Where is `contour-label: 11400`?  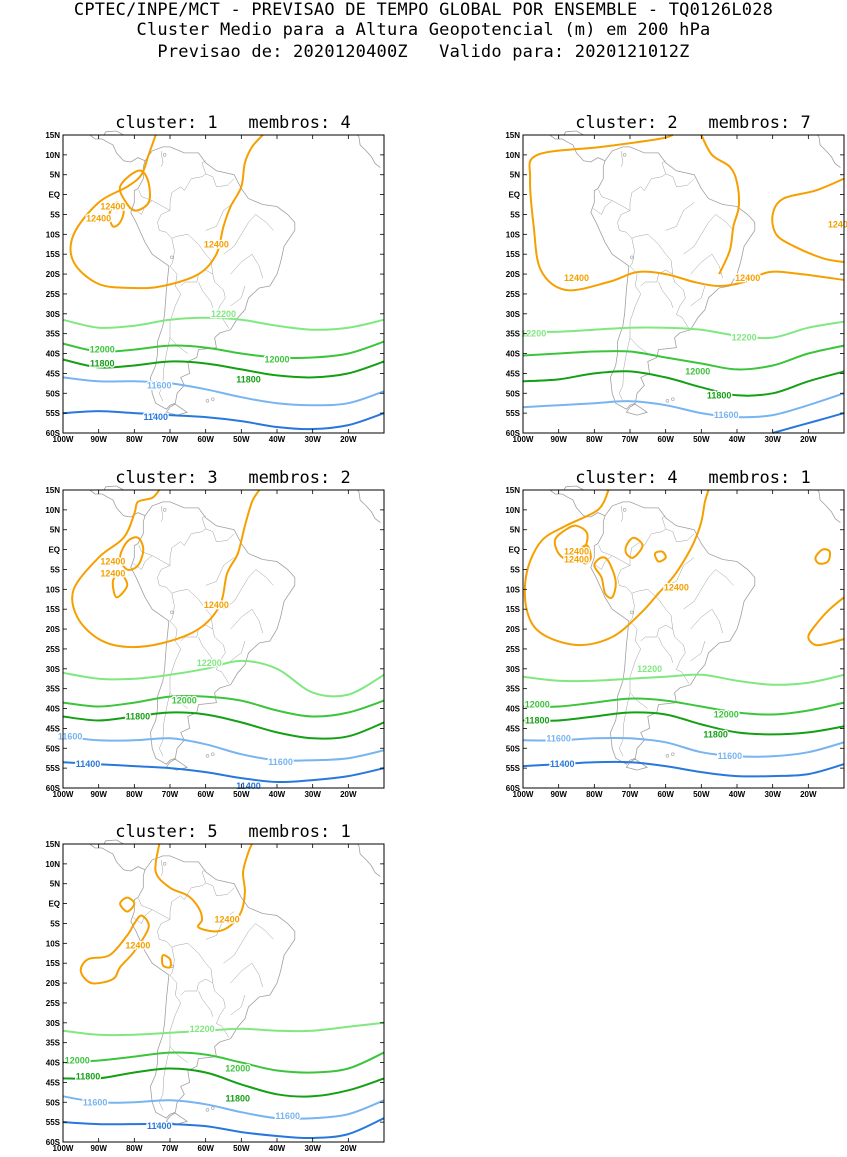 contour-label: 11400 is located at coordinates (155, 417).